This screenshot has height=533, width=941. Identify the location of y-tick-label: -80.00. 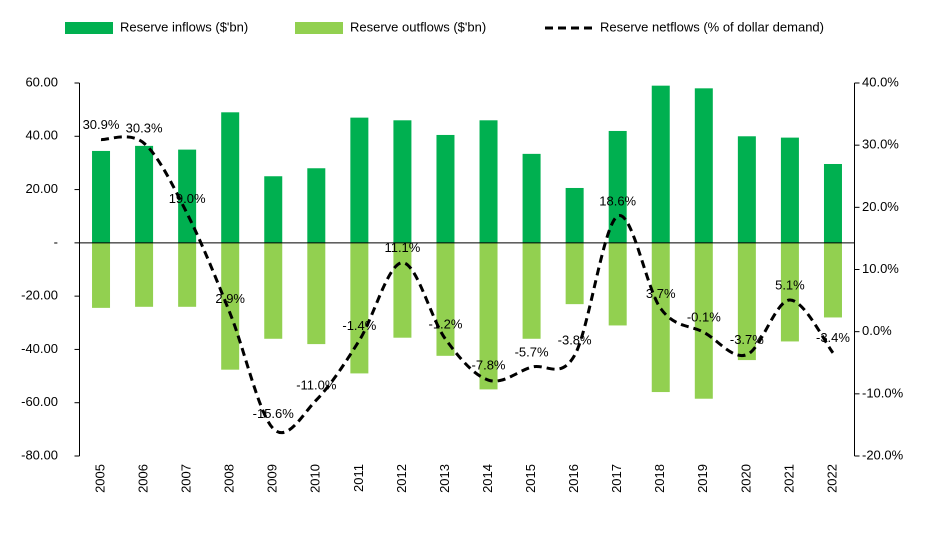
(39, 454).